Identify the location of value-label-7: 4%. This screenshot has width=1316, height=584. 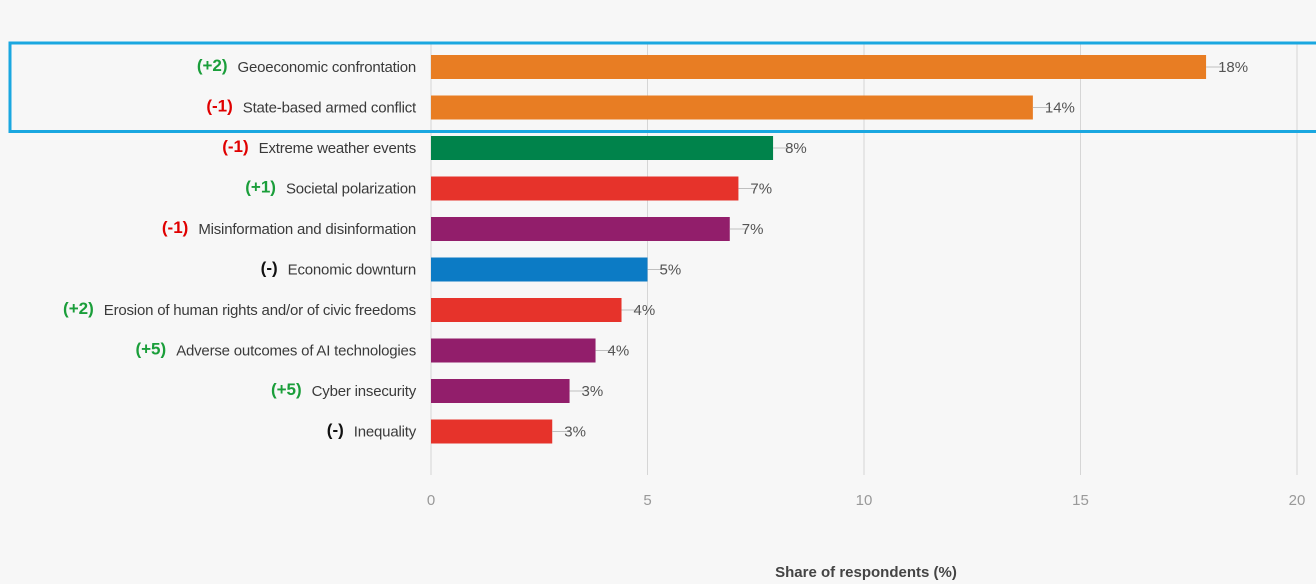
(619, 351).